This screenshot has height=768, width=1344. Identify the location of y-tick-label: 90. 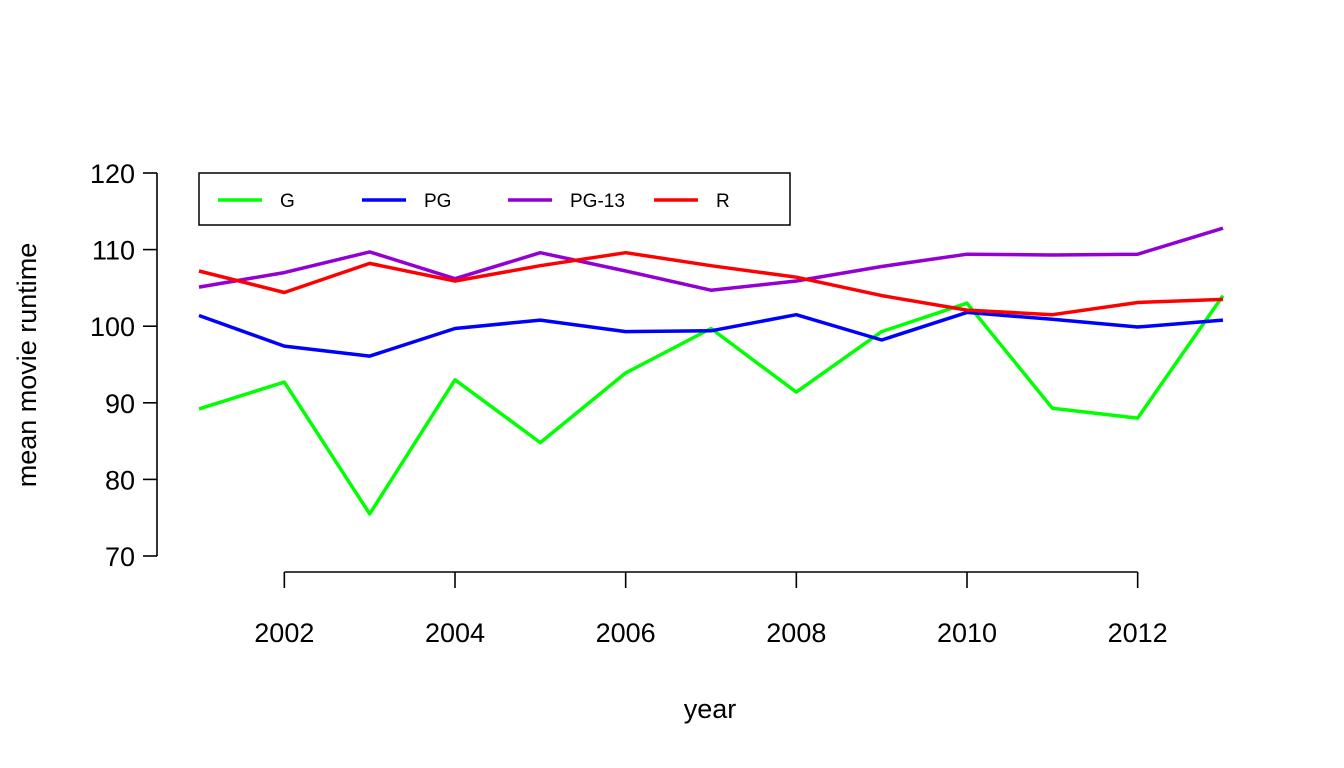
(120, 404).